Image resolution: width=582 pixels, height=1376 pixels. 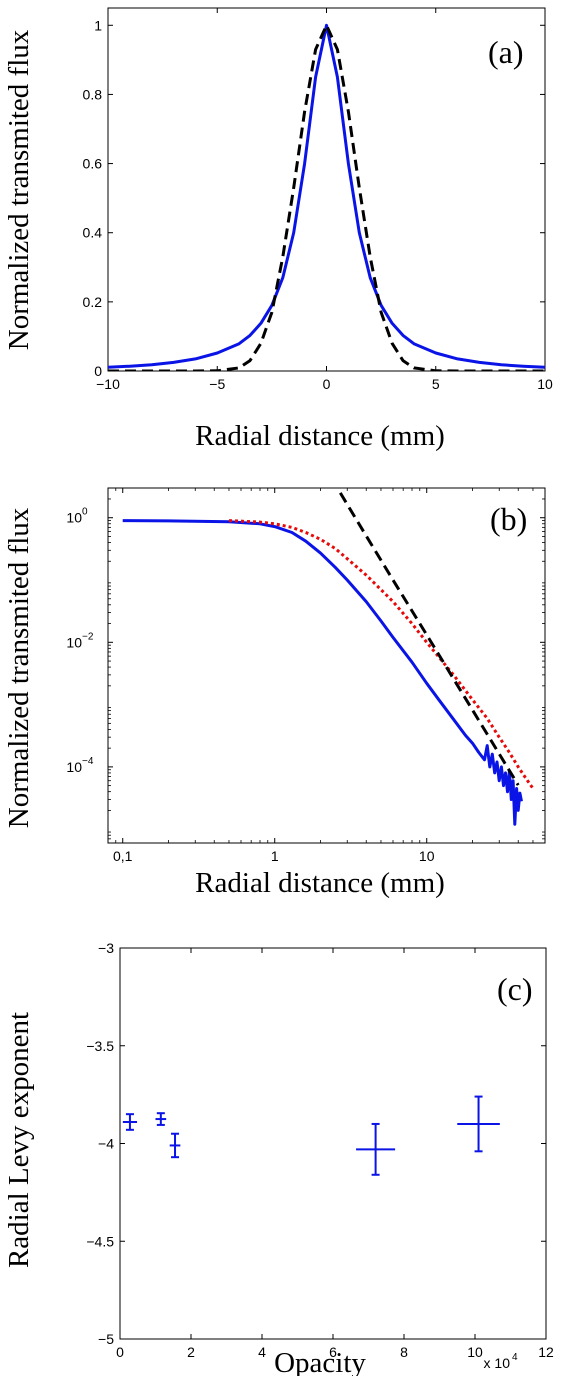 I want to click on panel-c-x-multiplier: x 10, so click(x=497, y=1363).